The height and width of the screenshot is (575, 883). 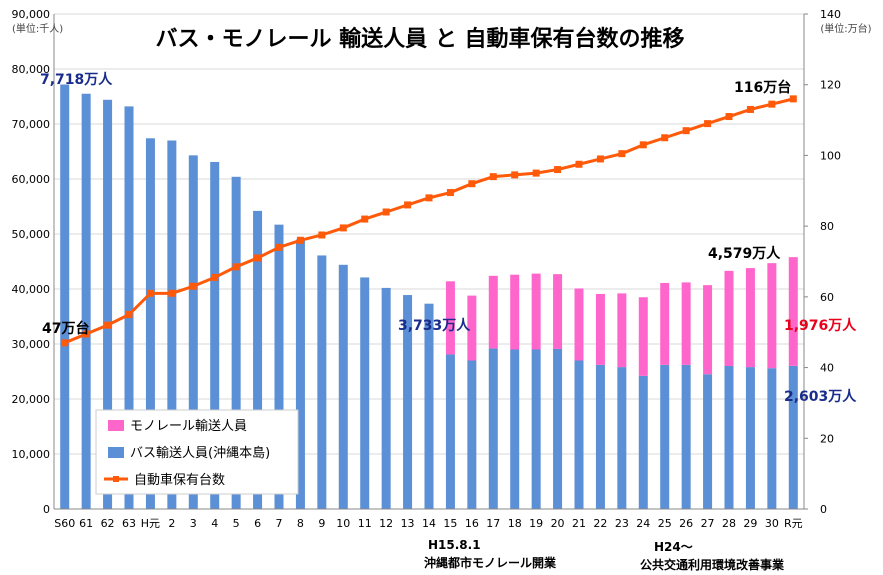 What do you see at coordinates (493, 523) in the screenshot?
I see `x-tick-label: 17` at bounding box center [493, 523].